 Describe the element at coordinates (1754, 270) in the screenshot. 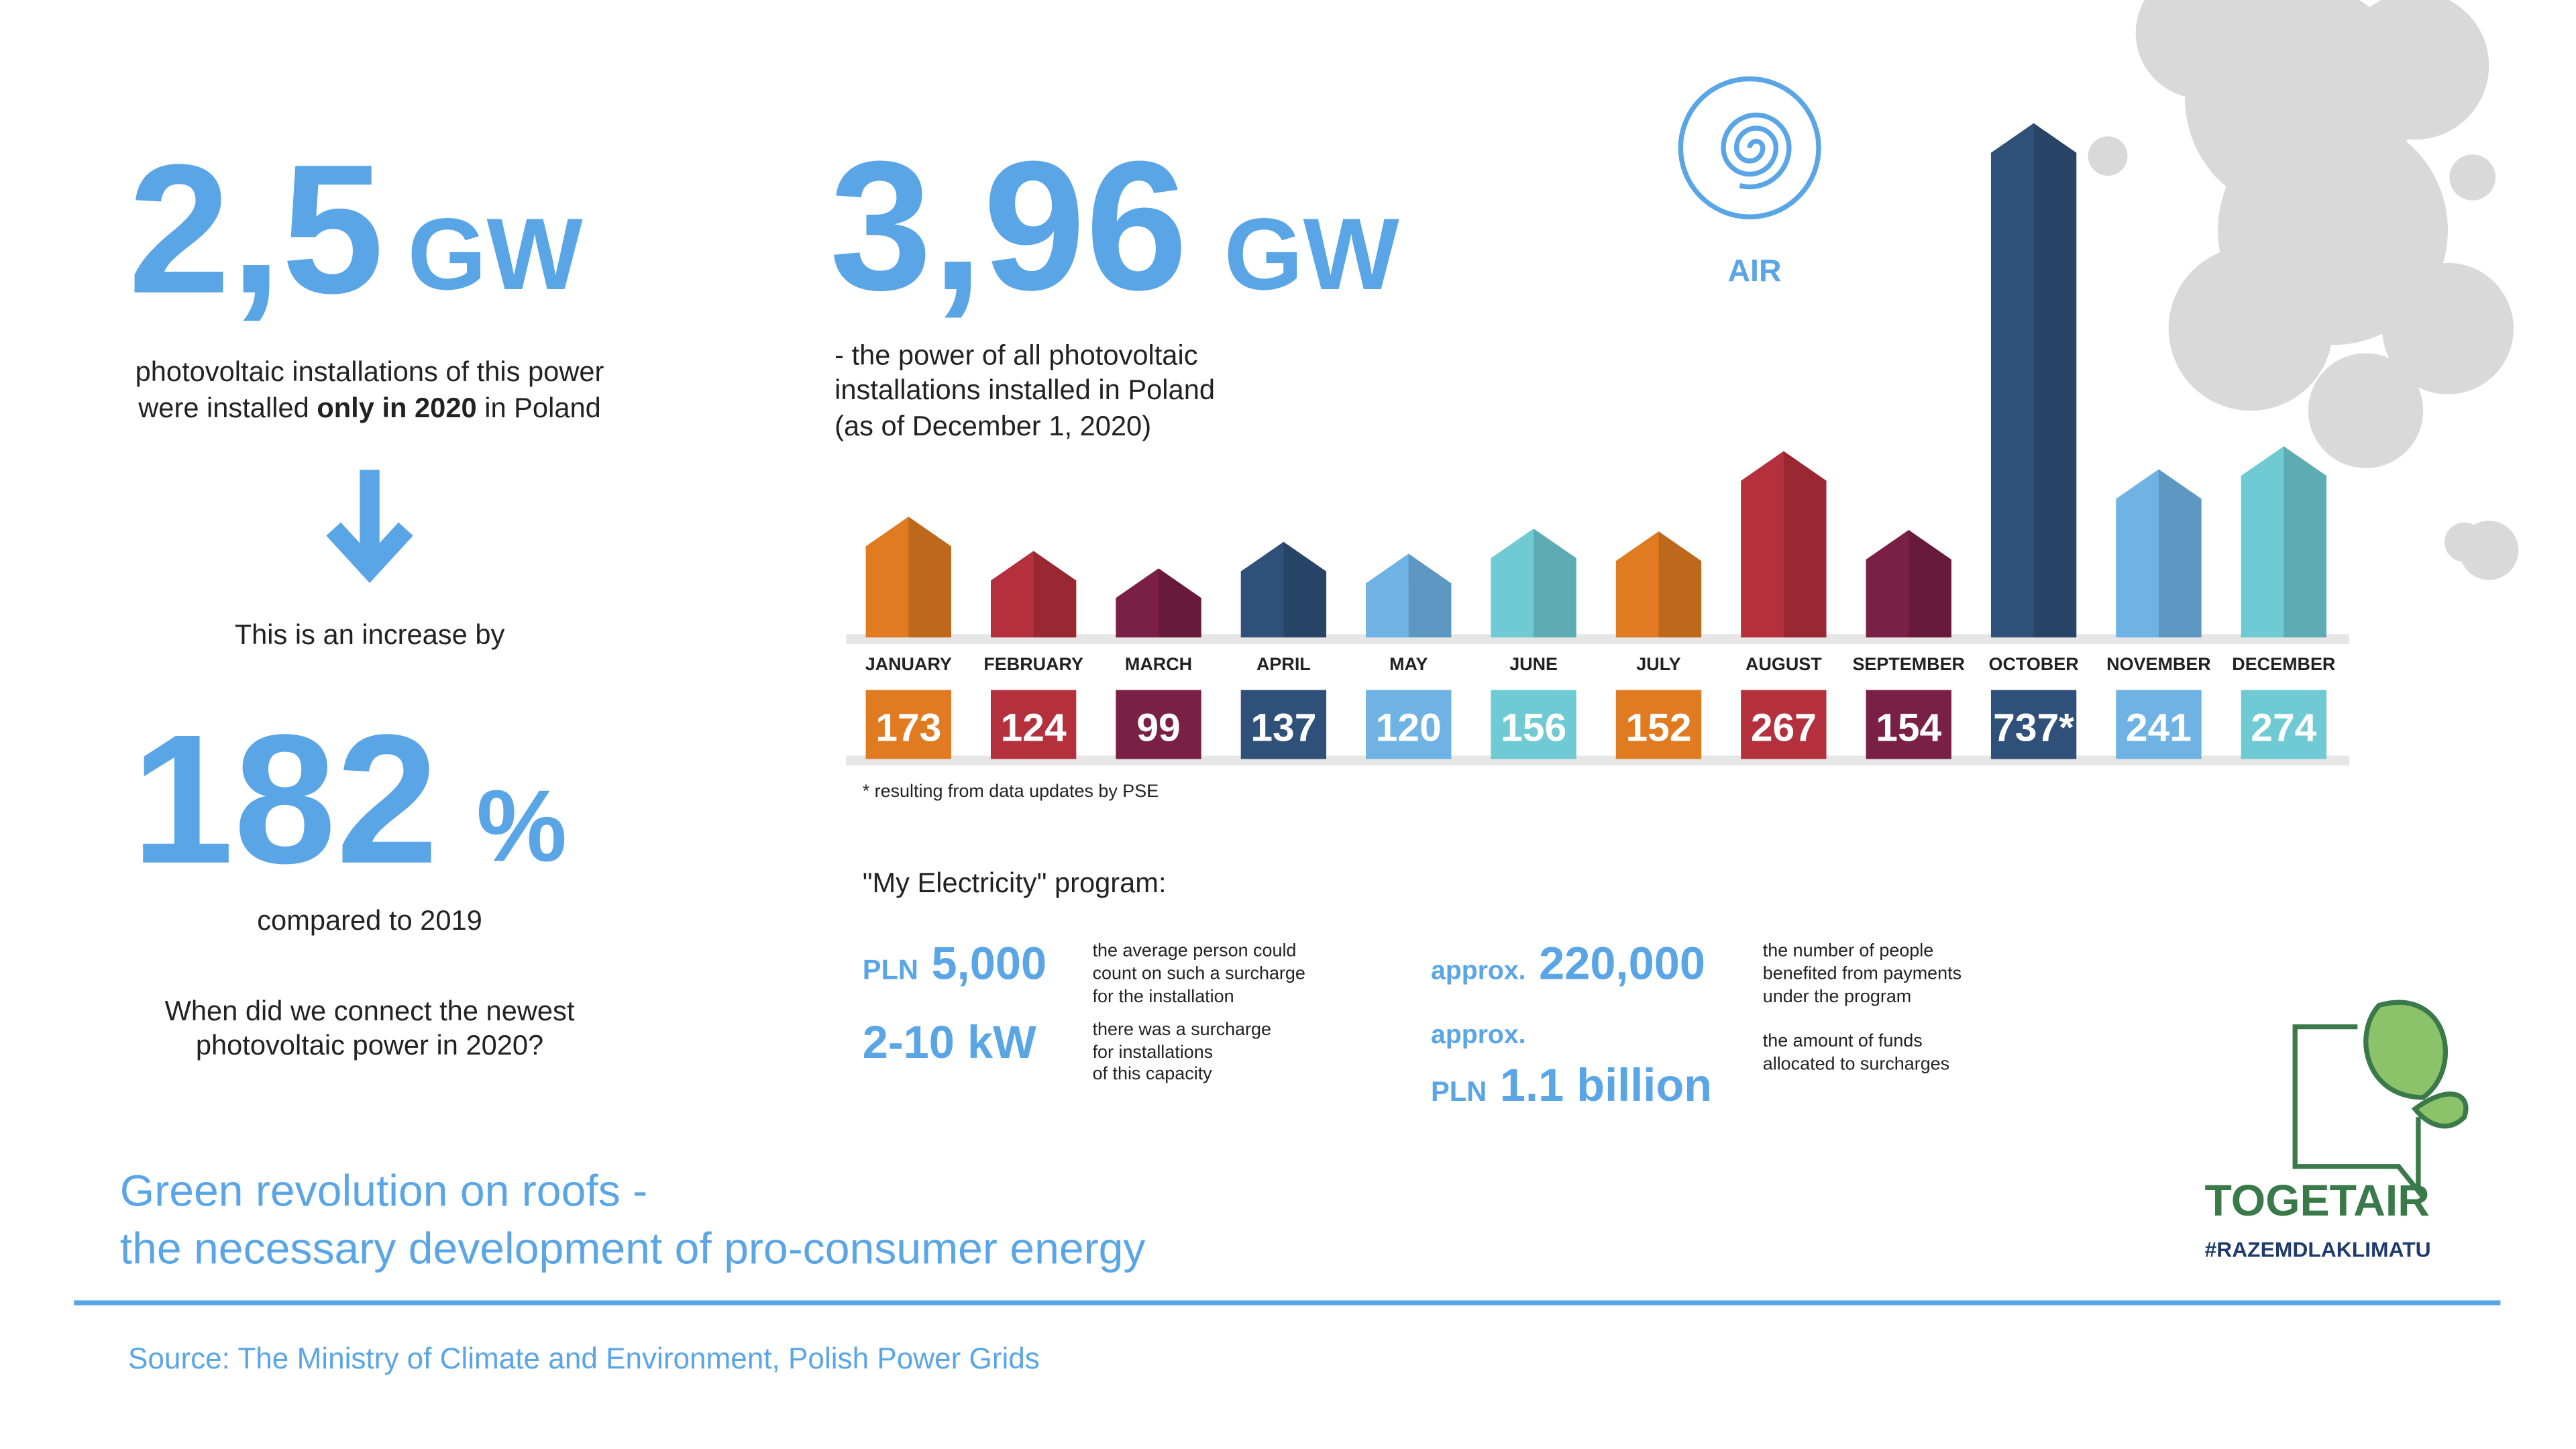

I see `icon-label: AIR` at that location.